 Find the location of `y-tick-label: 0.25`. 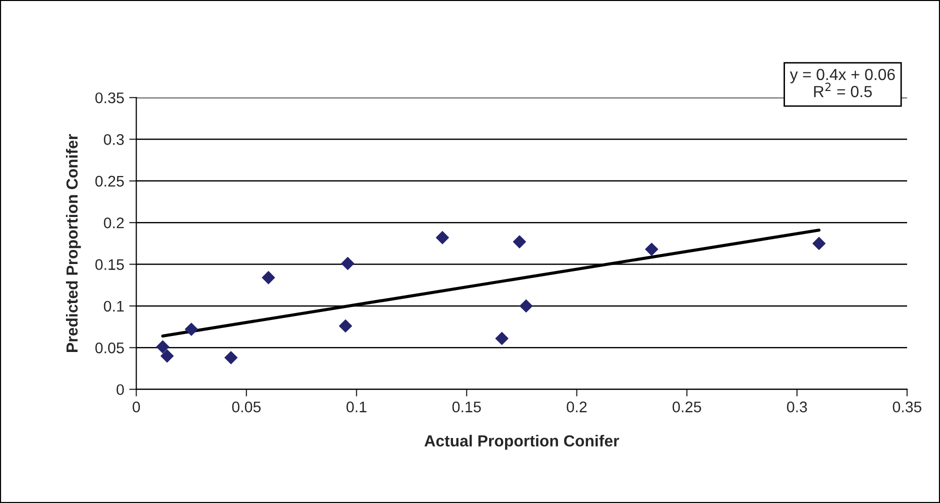

y-tick-label: 0.25 is located at coordinates (109, 181).